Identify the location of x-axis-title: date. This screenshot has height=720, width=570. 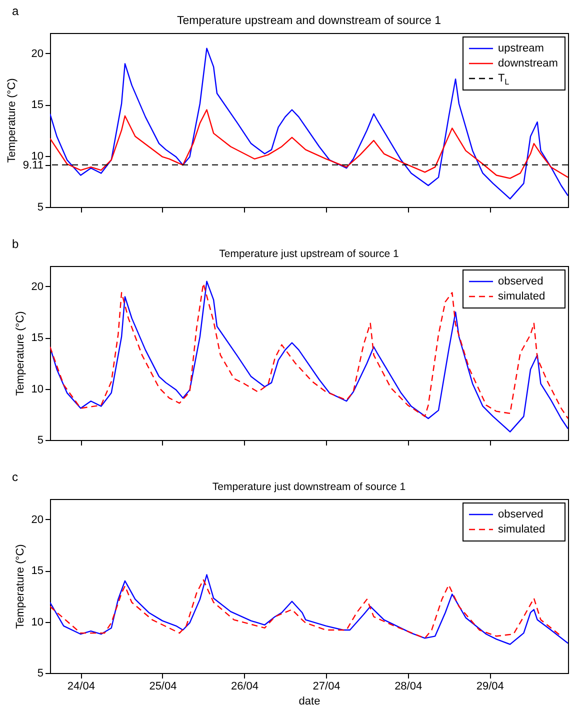
(309, 702).